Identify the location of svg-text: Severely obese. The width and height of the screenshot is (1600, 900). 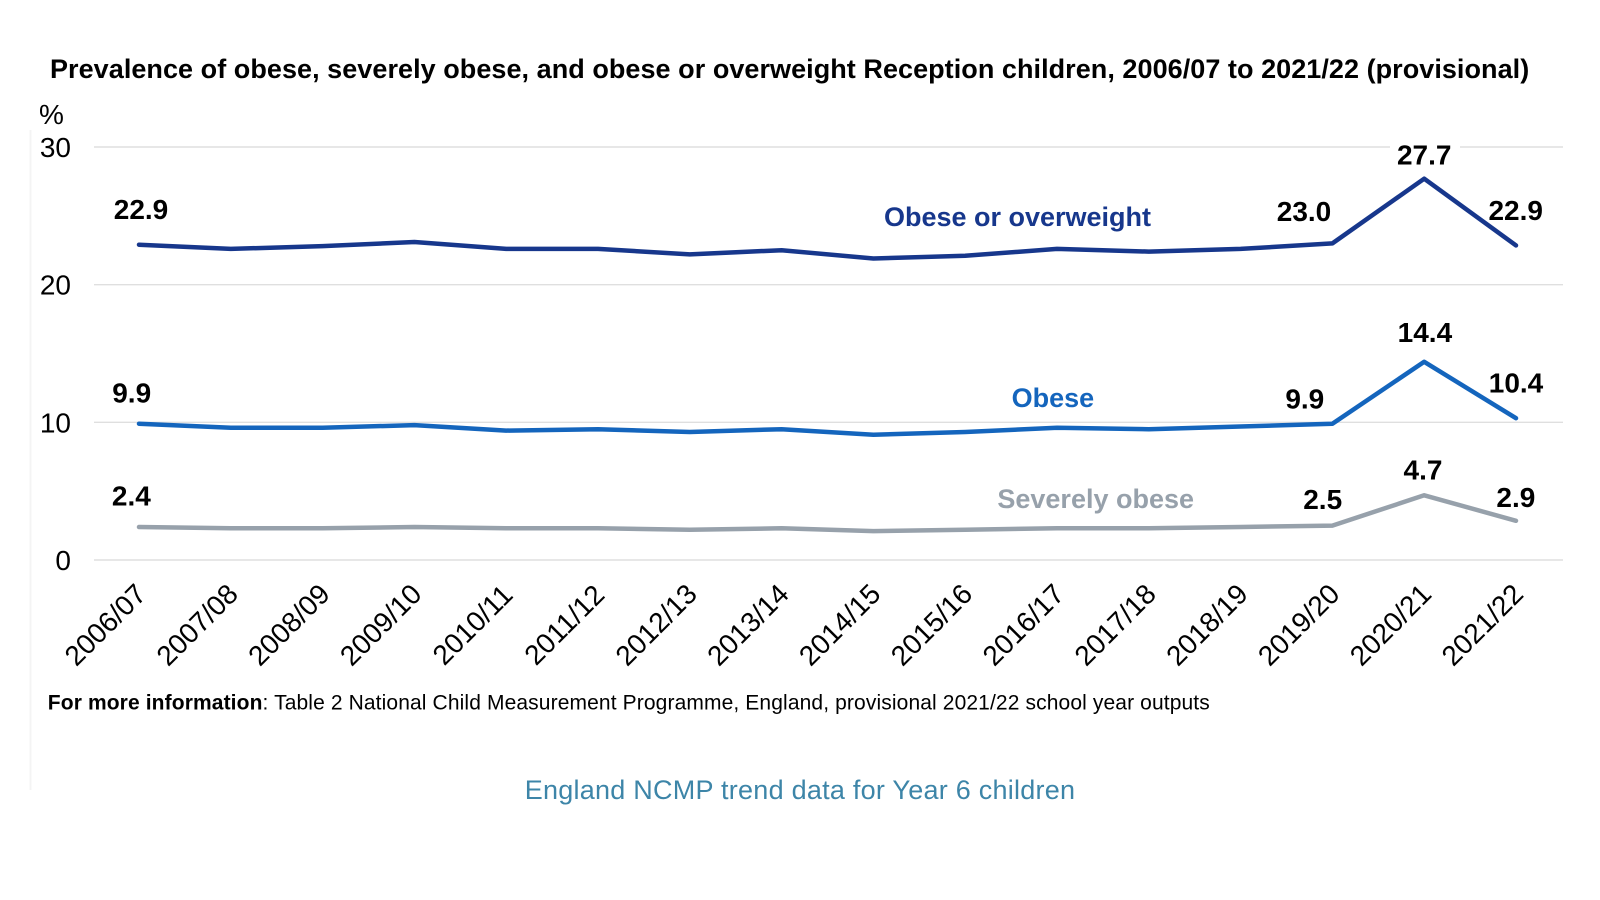
(1095, 499).